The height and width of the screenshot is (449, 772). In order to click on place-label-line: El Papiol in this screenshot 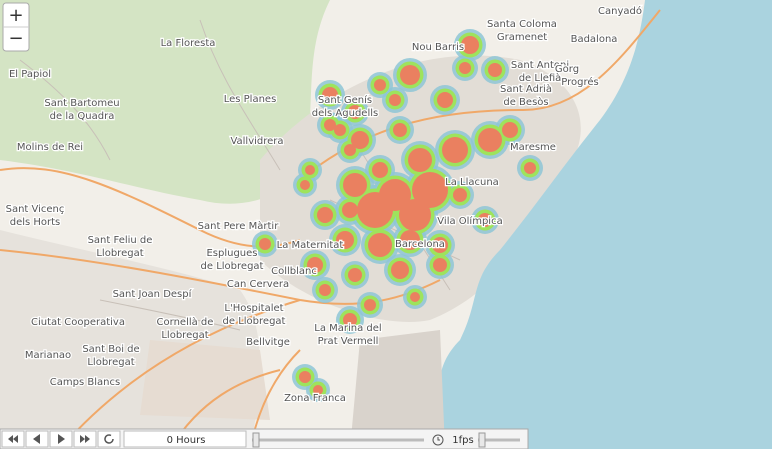, I will do `click(30, 74)`.